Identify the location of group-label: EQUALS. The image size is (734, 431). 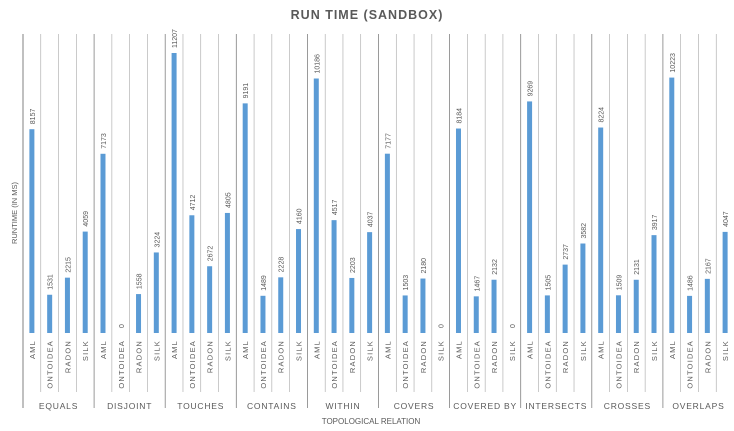
(58, 406).